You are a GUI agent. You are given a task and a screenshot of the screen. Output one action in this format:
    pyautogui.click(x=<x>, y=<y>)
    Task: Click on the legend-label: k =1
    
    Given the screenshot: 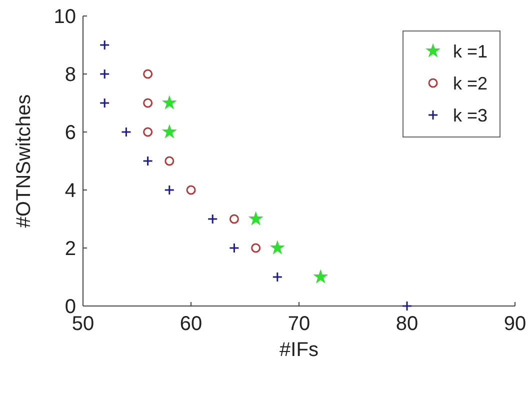 What is the action you would take?
    pyautogui.click(x=470, y=51)
    